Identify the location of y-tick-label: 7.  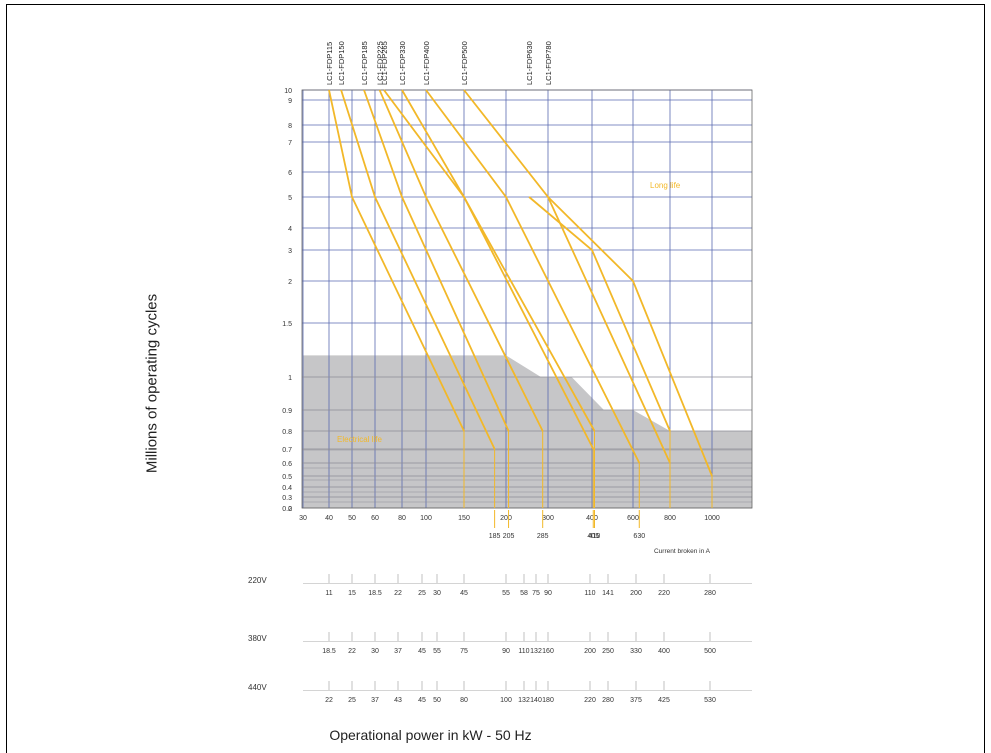
(290, 143).